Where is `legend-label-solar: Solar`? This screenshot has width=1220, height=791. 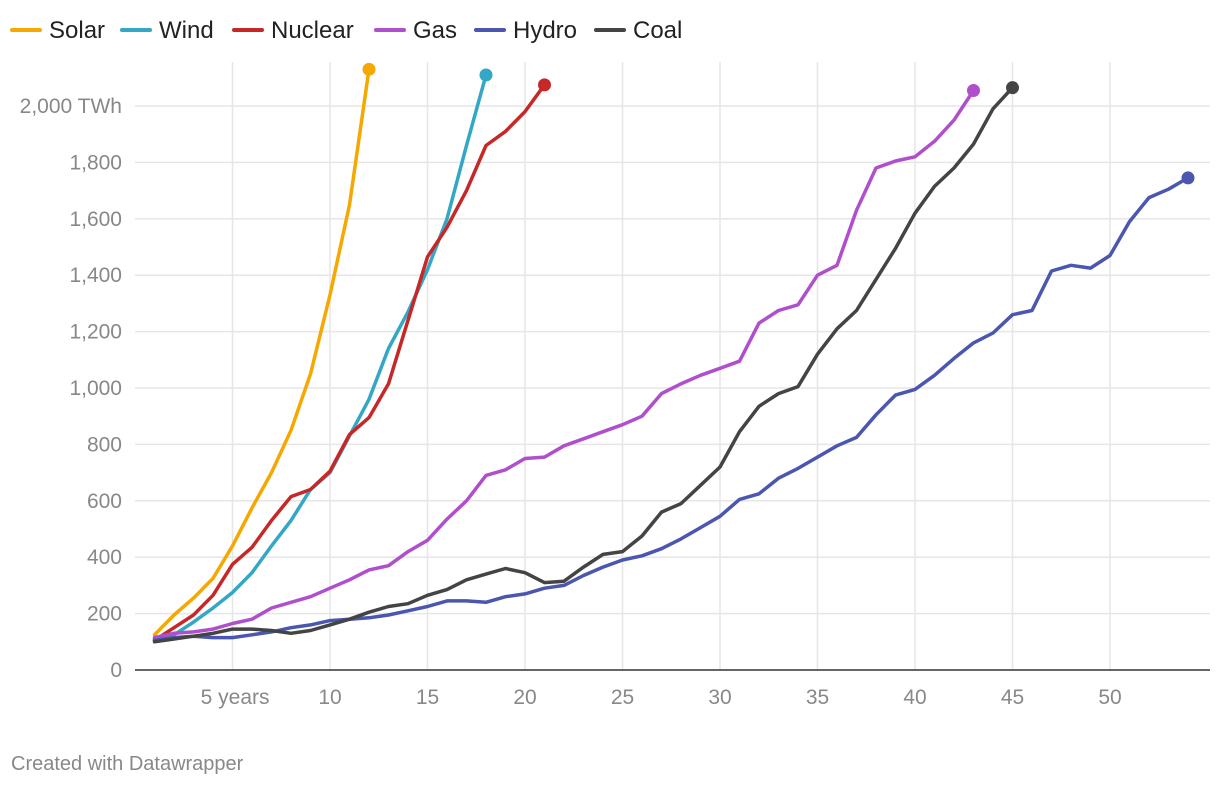
legend-label-solar: Solar is located at coordinates (77, 30).